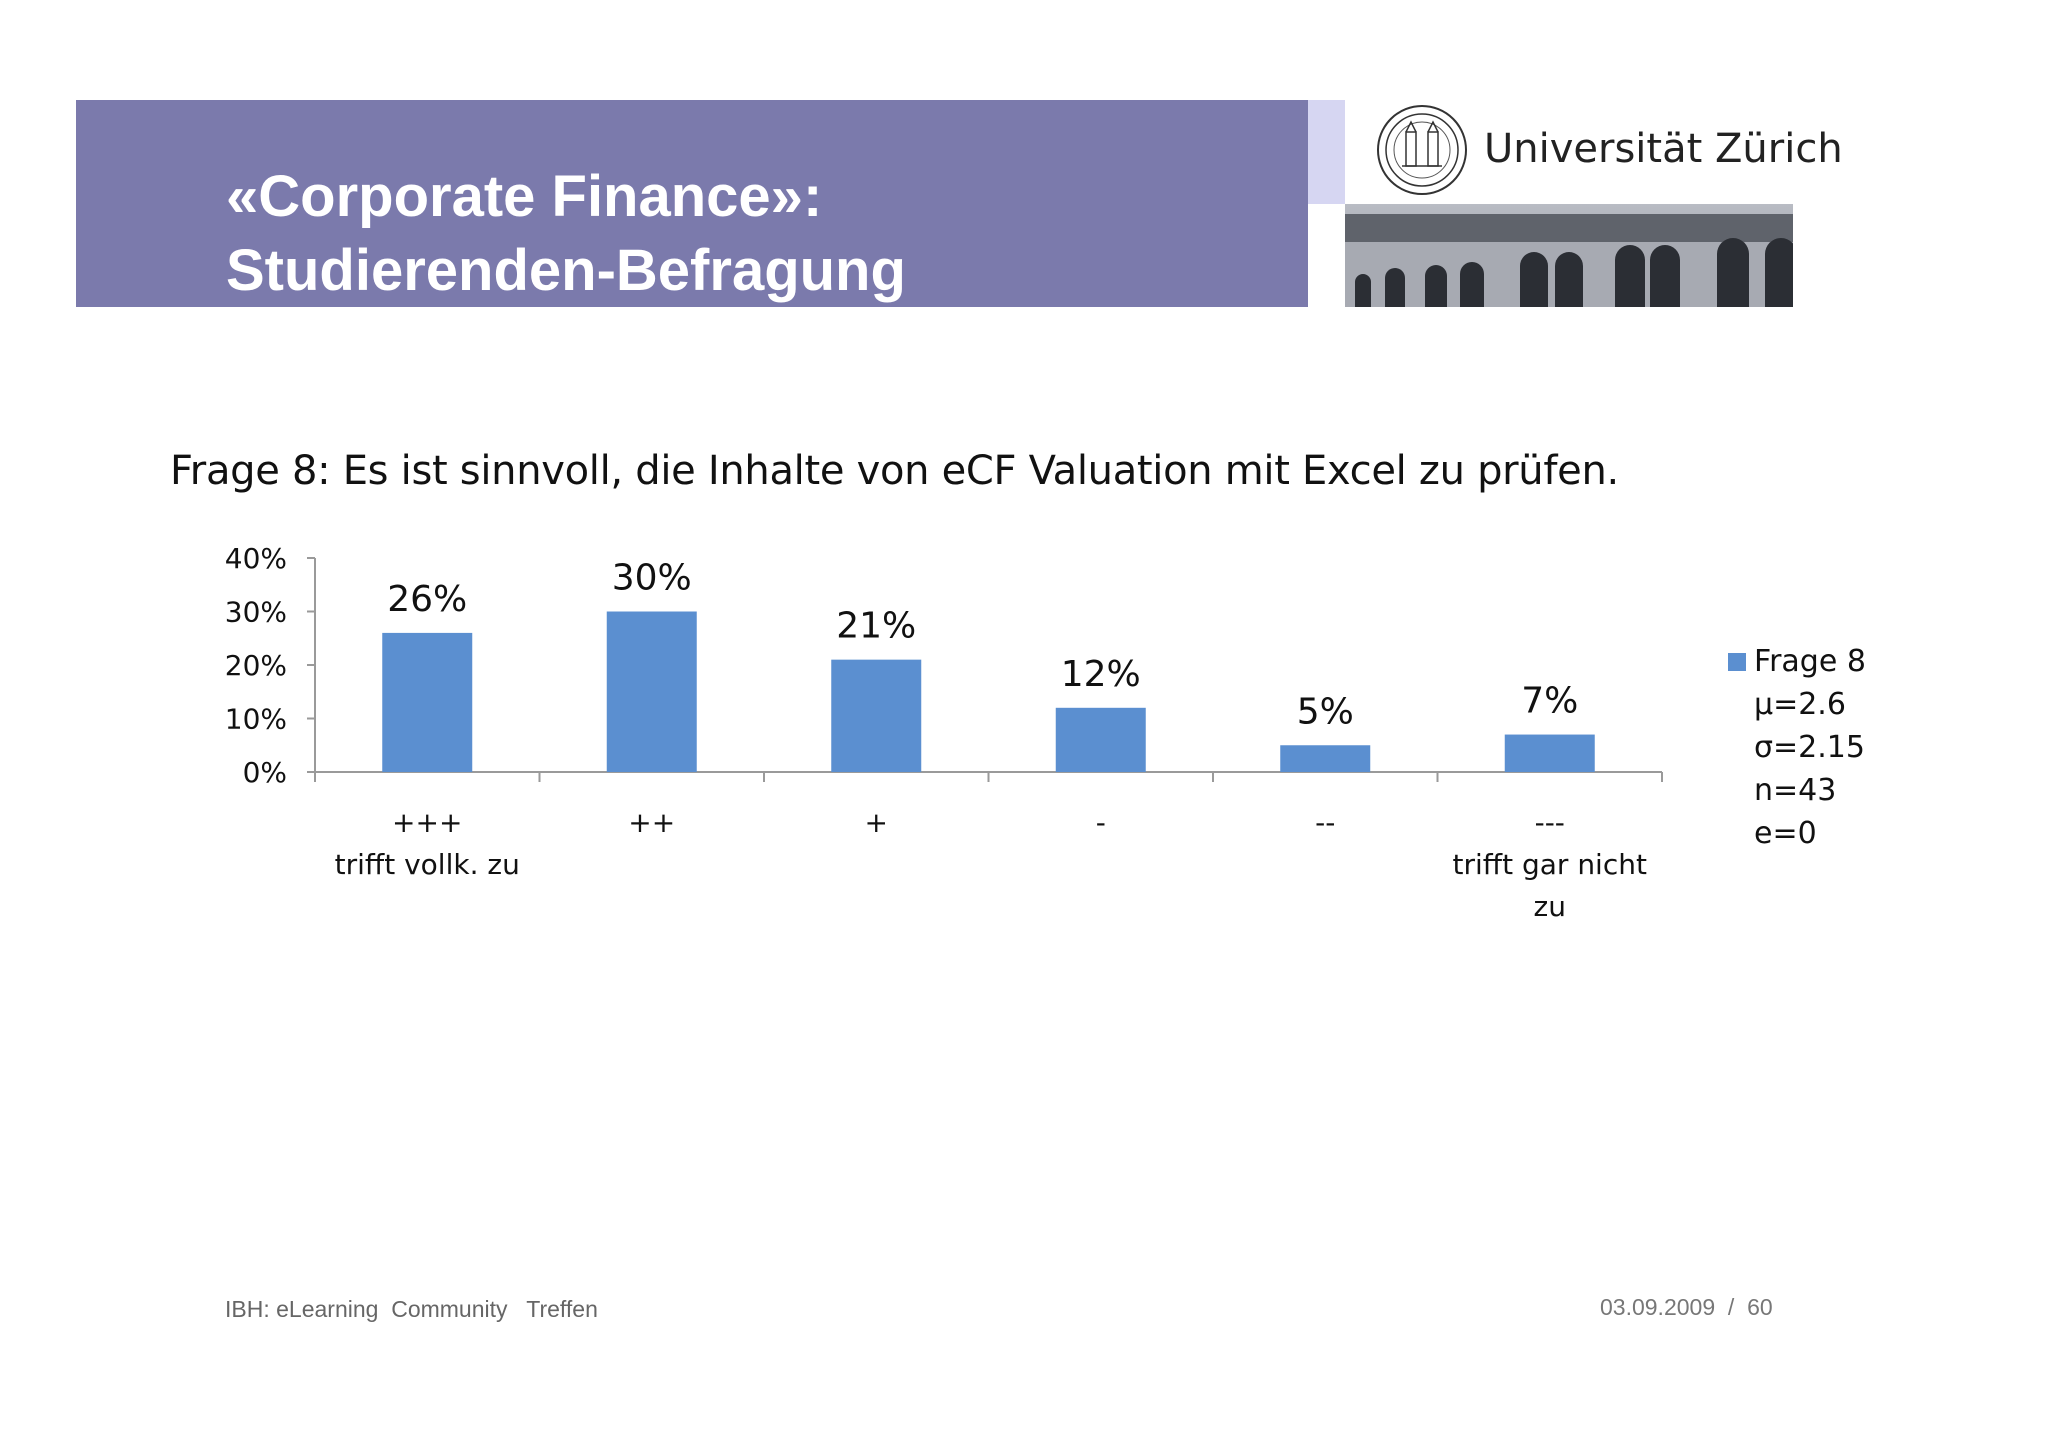  What do you see at coordinates (427, 822) in the screenshot?
I see `x-tick-label-line: +++` at bounding box center [427, 822].